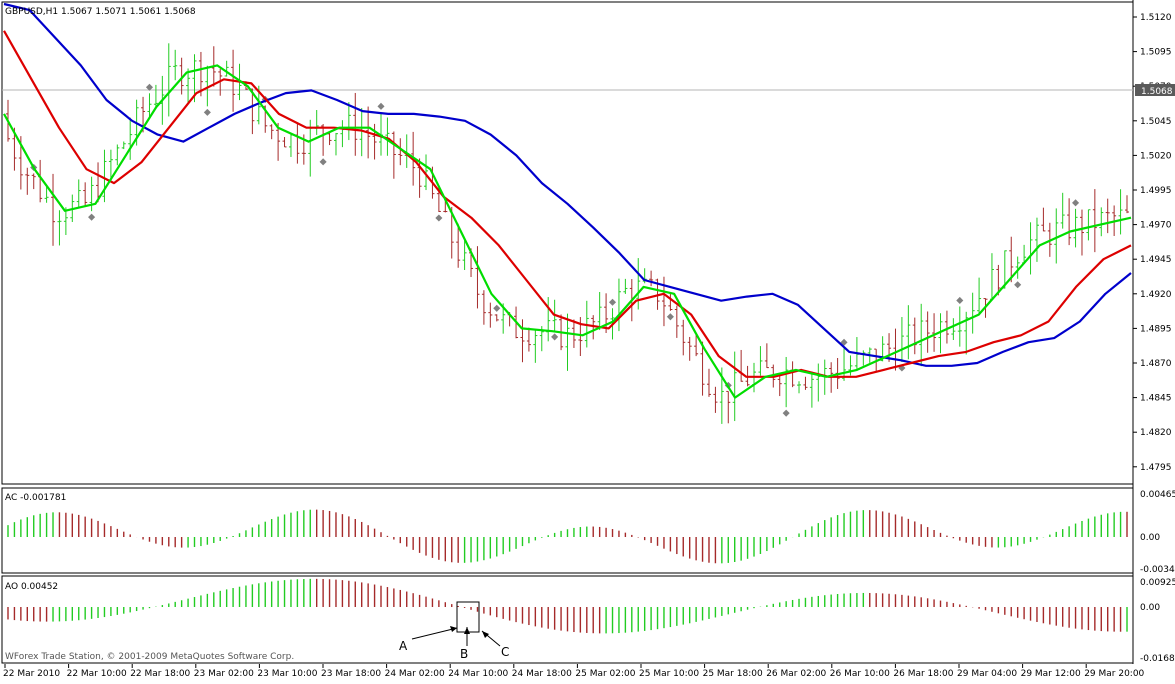 This screenshot has height=684, width=1175. What do you see at coordinates (987, 674) in the screenshot?
I see `time-tick-label: 29 Mar 04:00` at bounding box center [987, 674].